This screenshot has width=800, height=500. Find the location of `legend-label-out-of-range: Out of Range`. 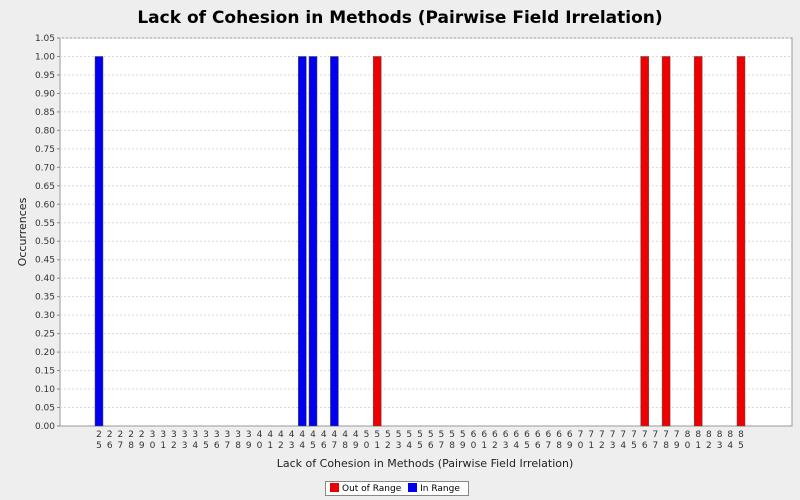

legend-label-out-of-range: Out of Range is located at coordinates (372, 489).